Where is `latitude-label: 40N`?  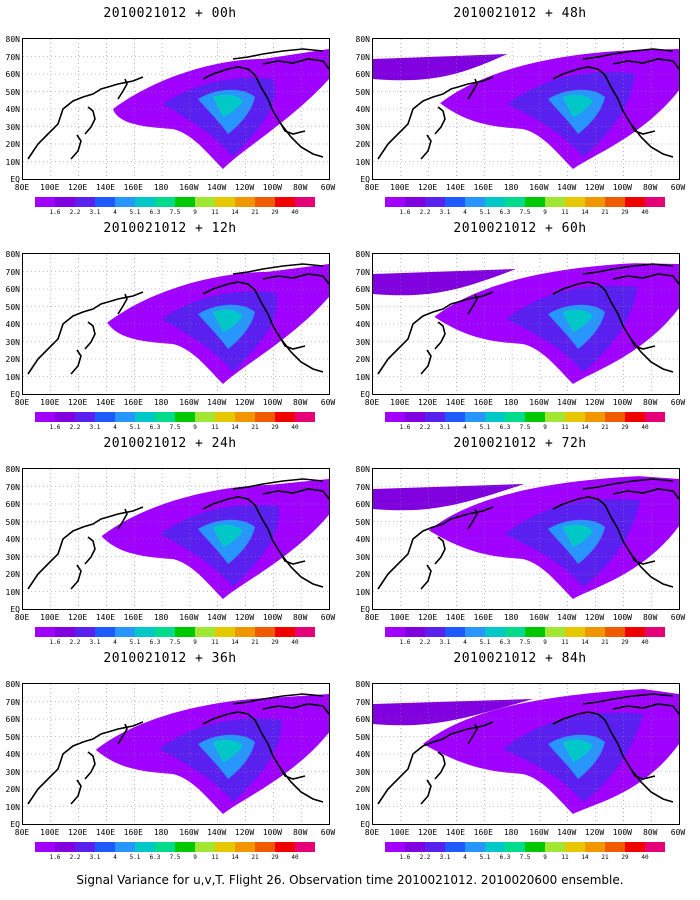 latitude-label: 40N is located at coordinates (362, 109).